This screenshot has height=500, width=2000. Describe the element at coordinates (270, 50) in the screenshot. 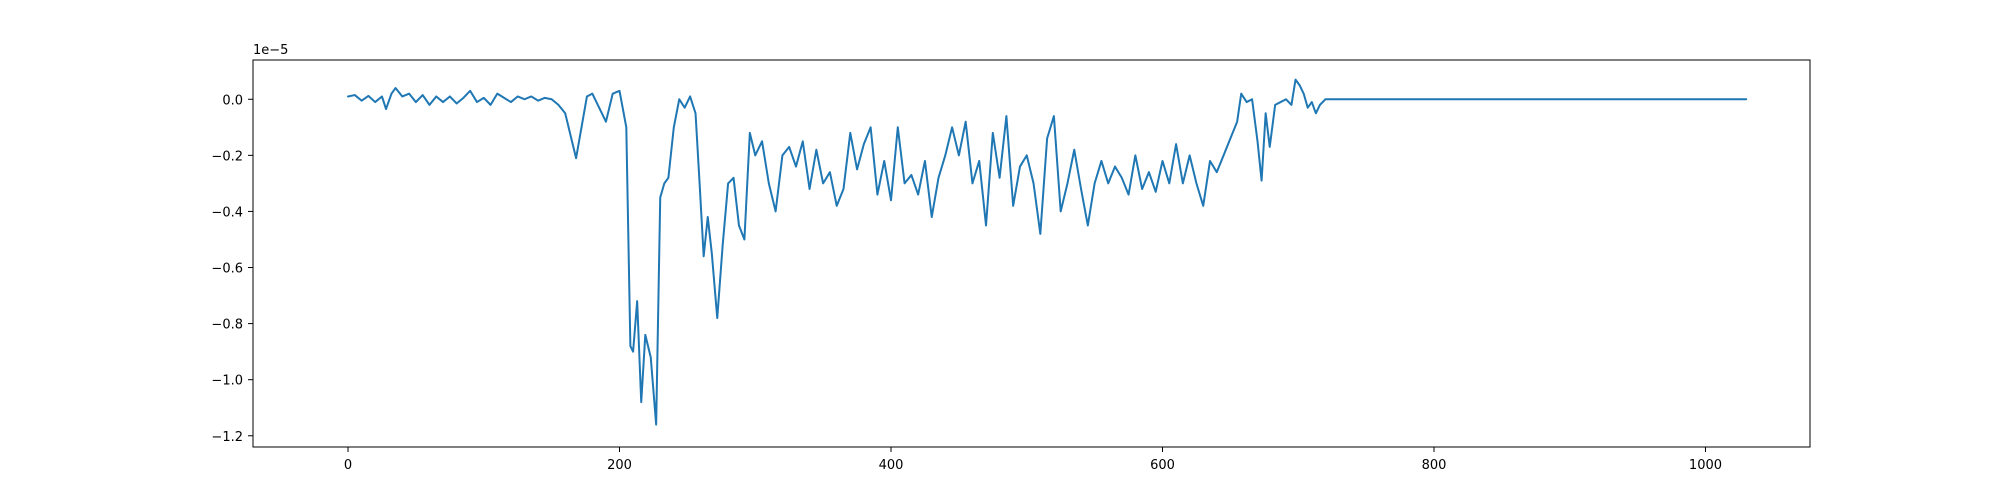

I see `y-offset-label: 1e−5` at that location.